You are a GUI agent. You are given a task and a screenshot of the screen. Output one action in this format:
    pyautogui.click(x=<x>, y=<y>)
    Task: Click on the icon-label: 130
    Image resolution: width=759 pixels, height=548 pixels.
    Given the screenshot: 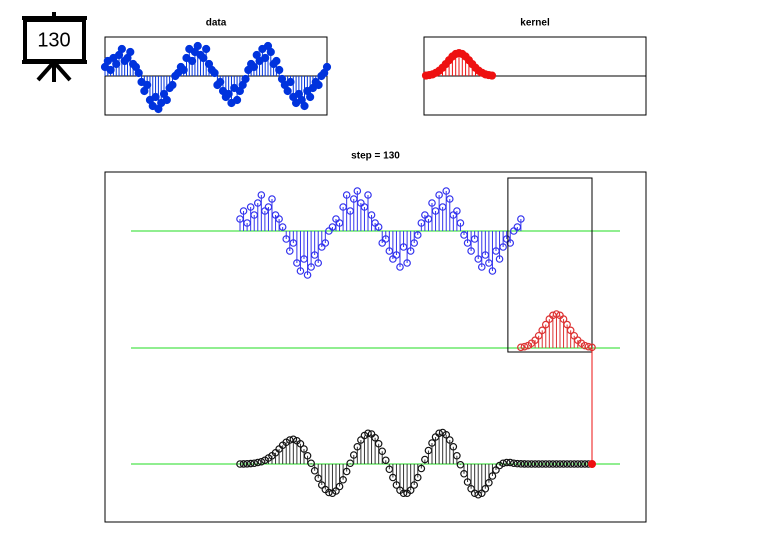 What is the action you would take?
    pyautogui.click(x=53, y=40)
    